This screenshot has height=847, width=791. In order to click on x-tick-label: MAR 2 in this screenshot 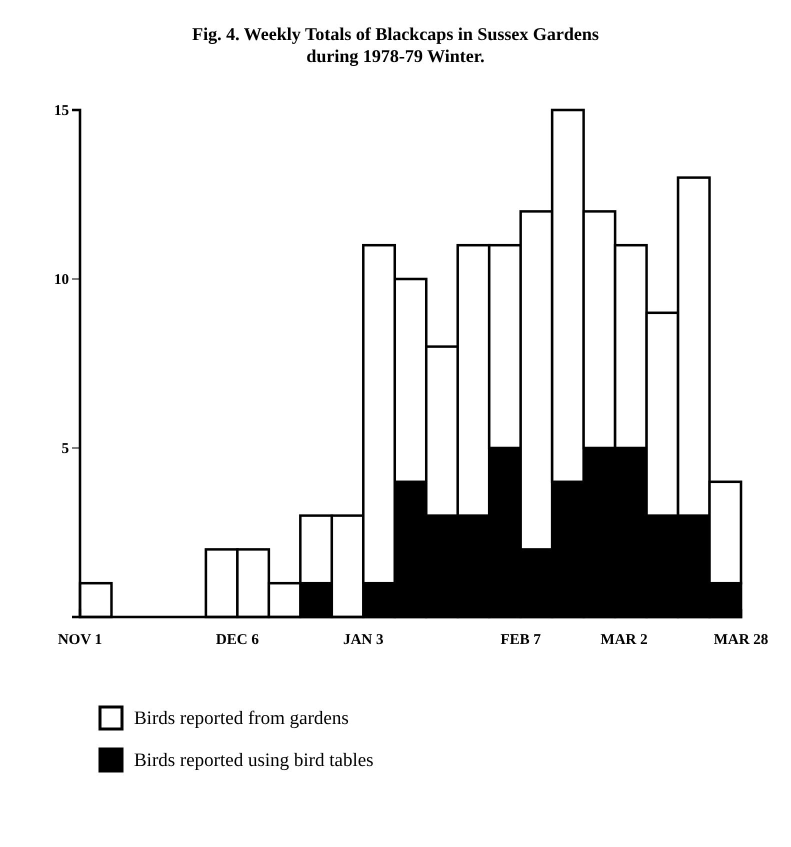, I will do `click(624, 640)`.